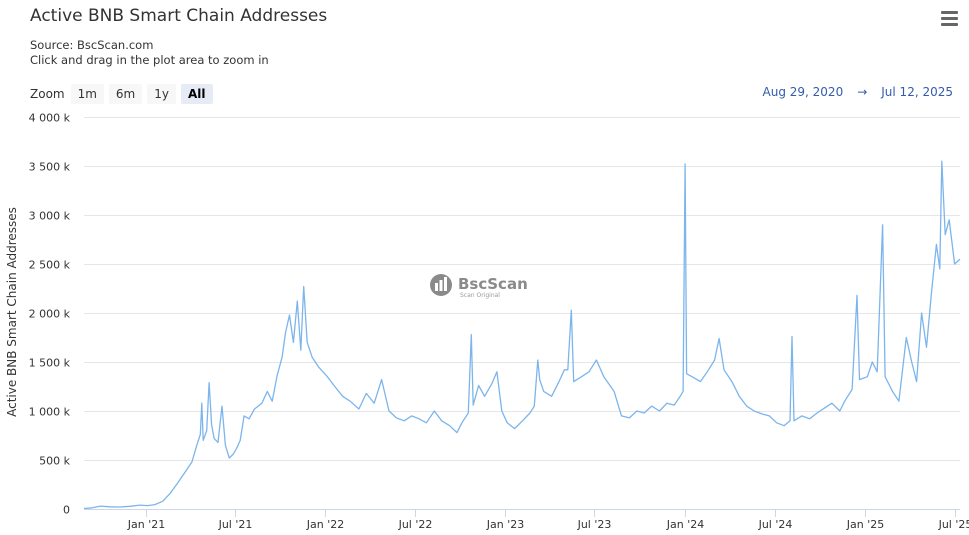 This screenshot has width=969, height=535. What do you see at coordinates (953, 524) in the screenshot?
I see `x-tick-label: Jul '25` at bounding box center [953, 524].